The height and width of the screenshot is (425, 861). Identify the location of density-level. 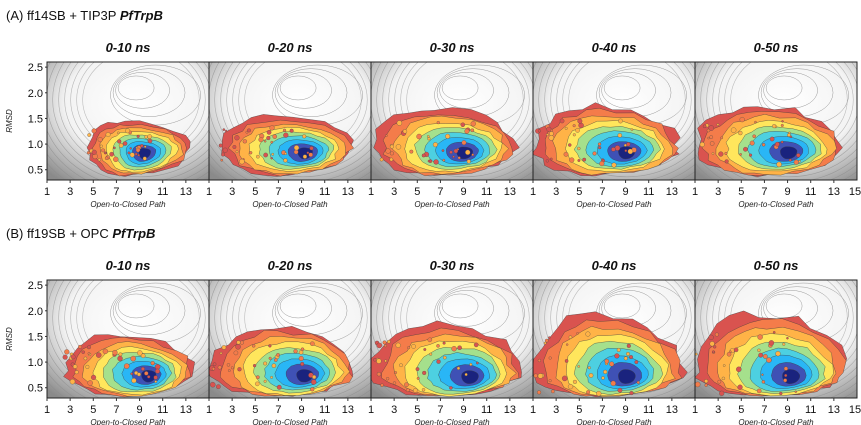
(627, 376).